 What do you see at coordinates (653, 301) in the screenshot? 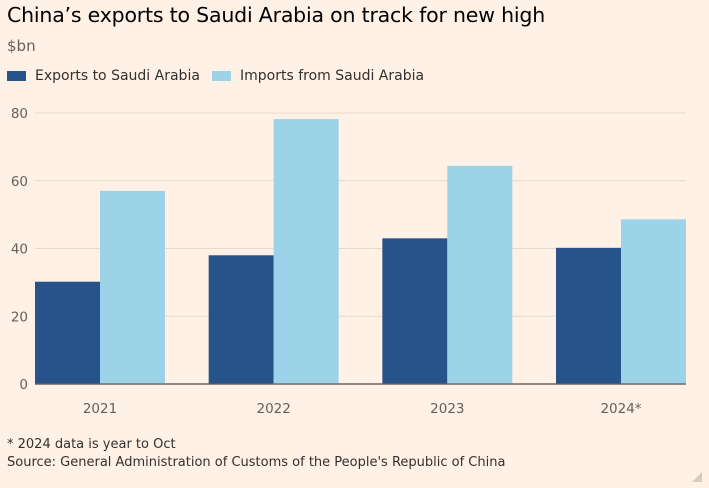
I see `bar-imports-2024` at bounding box center [653, 301].